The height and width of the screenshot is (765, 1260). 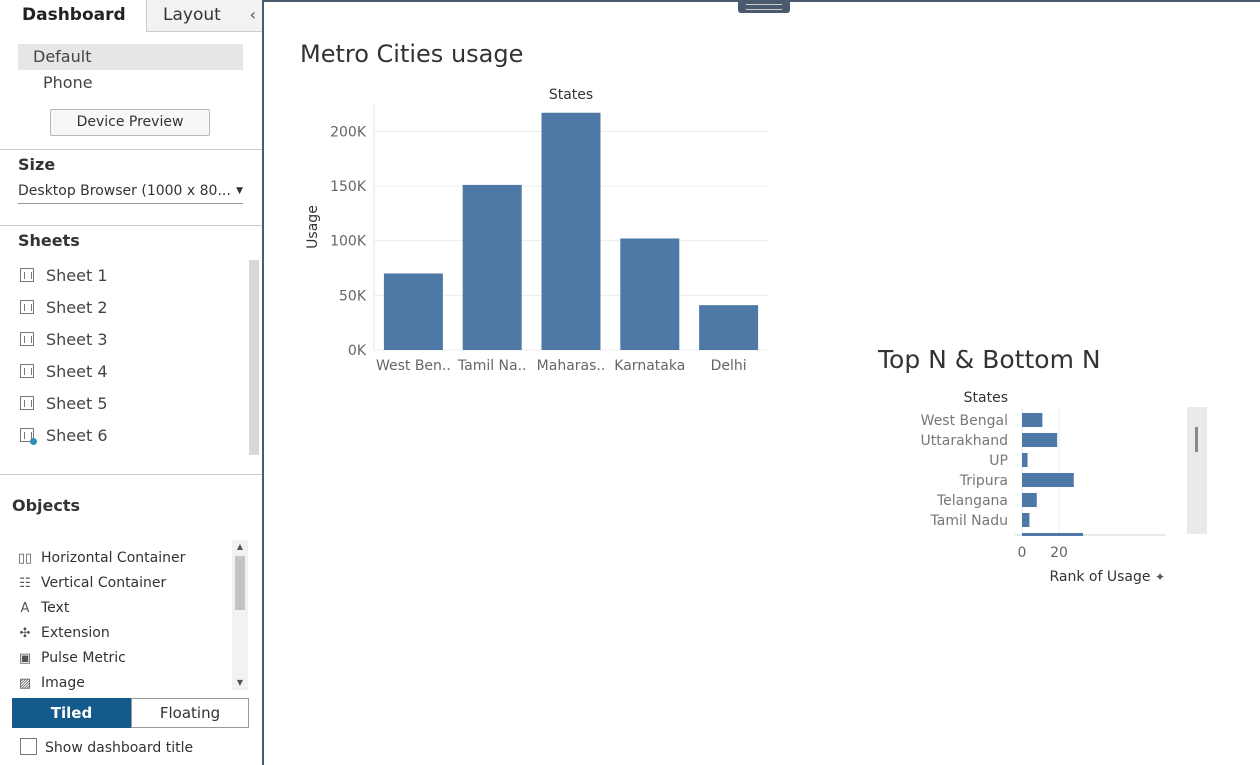 What do you see at coordinates (964, 441) in the screenshot?
I see `y-tick-label: Uttarakhand` at bounding box center [964, 441].